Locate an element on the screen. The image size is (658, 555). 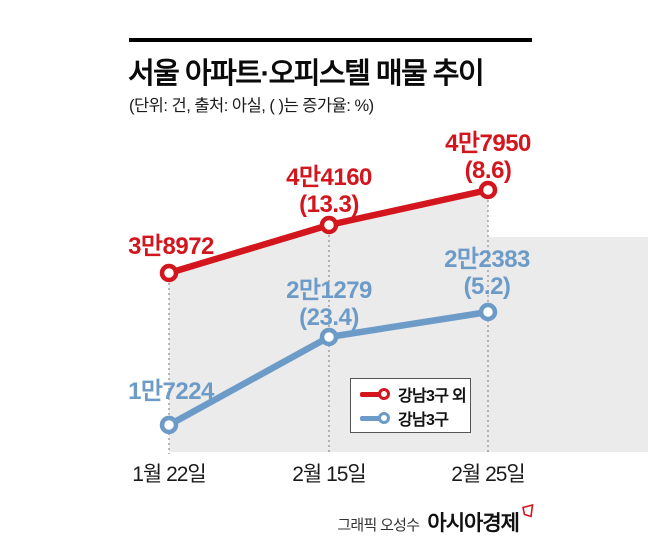
chart-legend: 강남3구 외 강남3구 is located at coordinates (410, 405).